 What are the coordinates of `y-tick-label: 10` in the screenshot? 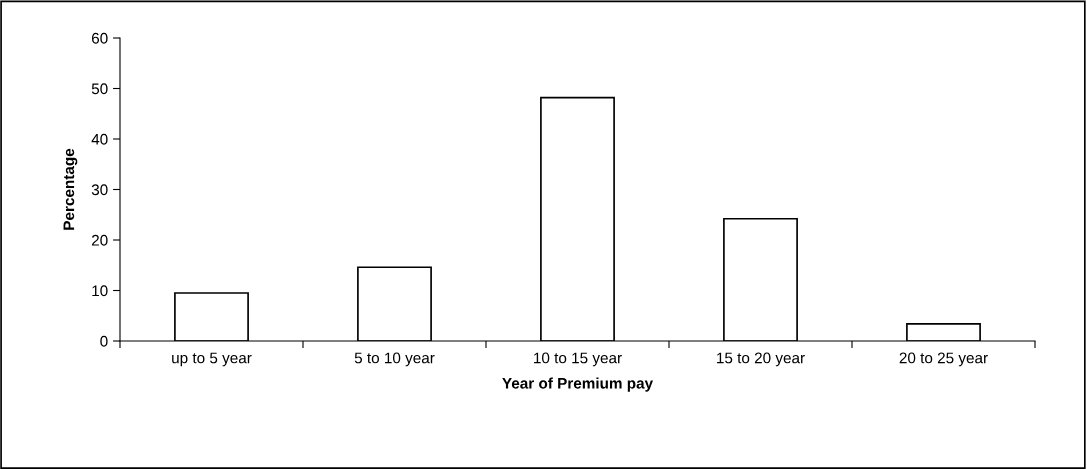 It's located at (100, 291).